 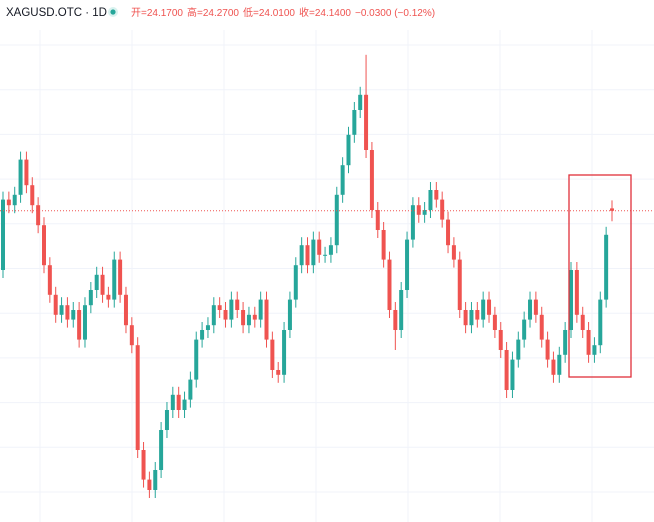 What do you see at coordinates (600, 276) in the screenshot?
I see `highlight-box` at bounding box center [600, 276].